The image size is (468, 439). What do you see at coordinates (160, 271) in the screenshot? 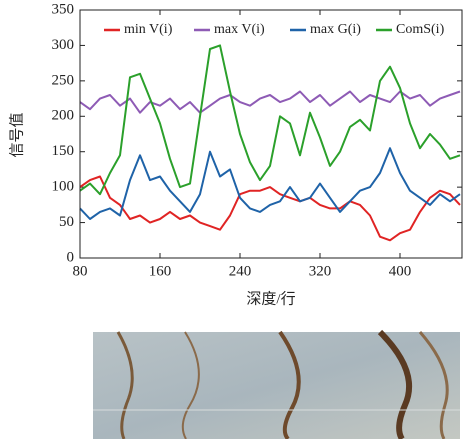
I see `x-tick-label: 160` at bounding box center [160, 271].